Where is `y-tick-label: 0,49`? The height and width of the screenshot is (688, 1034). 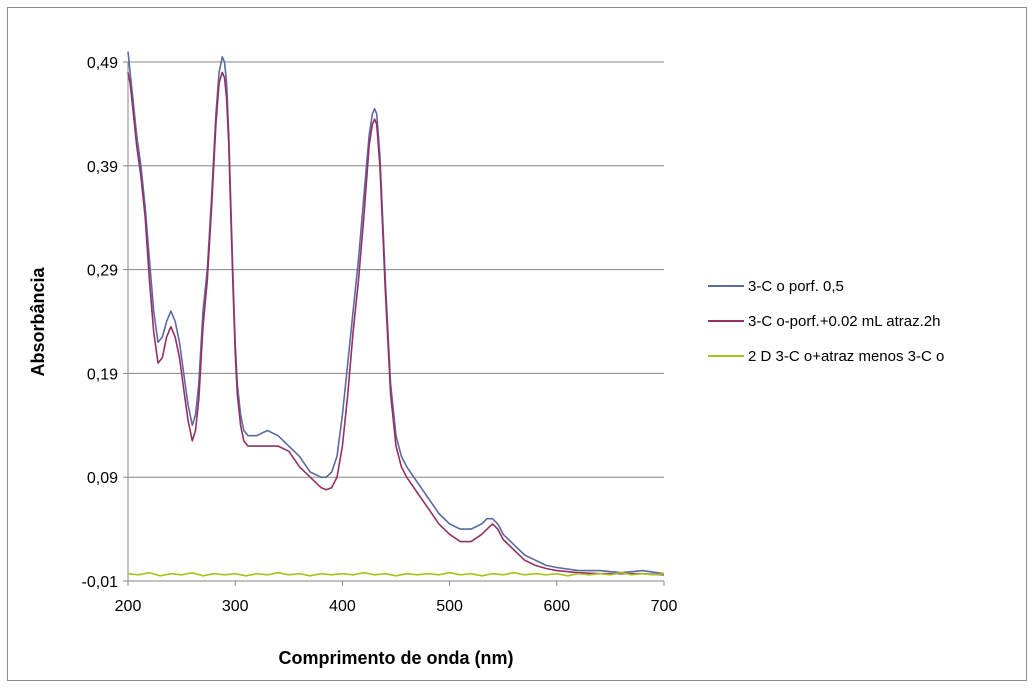 y-tick-label: 0,49 is located at coordinates (102, 63).